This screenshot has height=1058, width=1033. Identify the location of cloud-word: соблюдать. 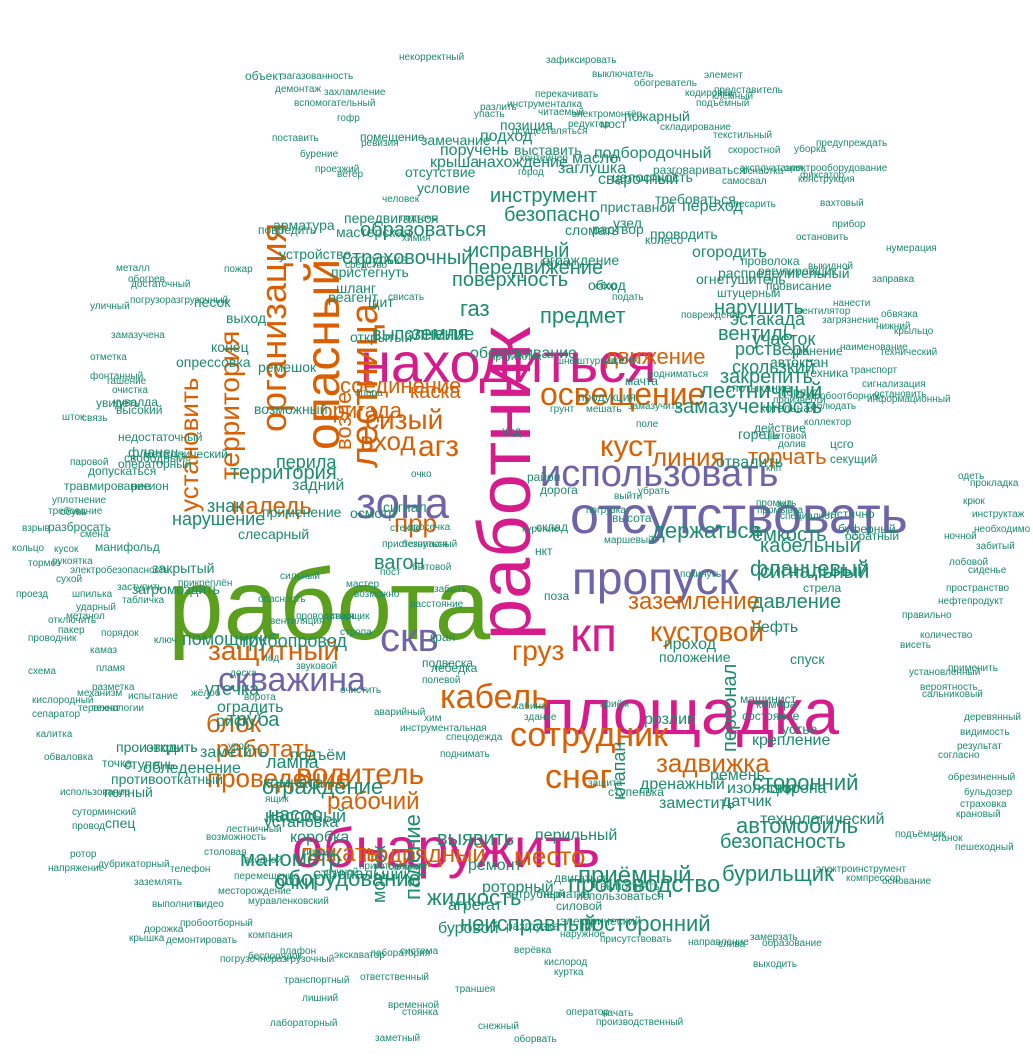
(831, 406).